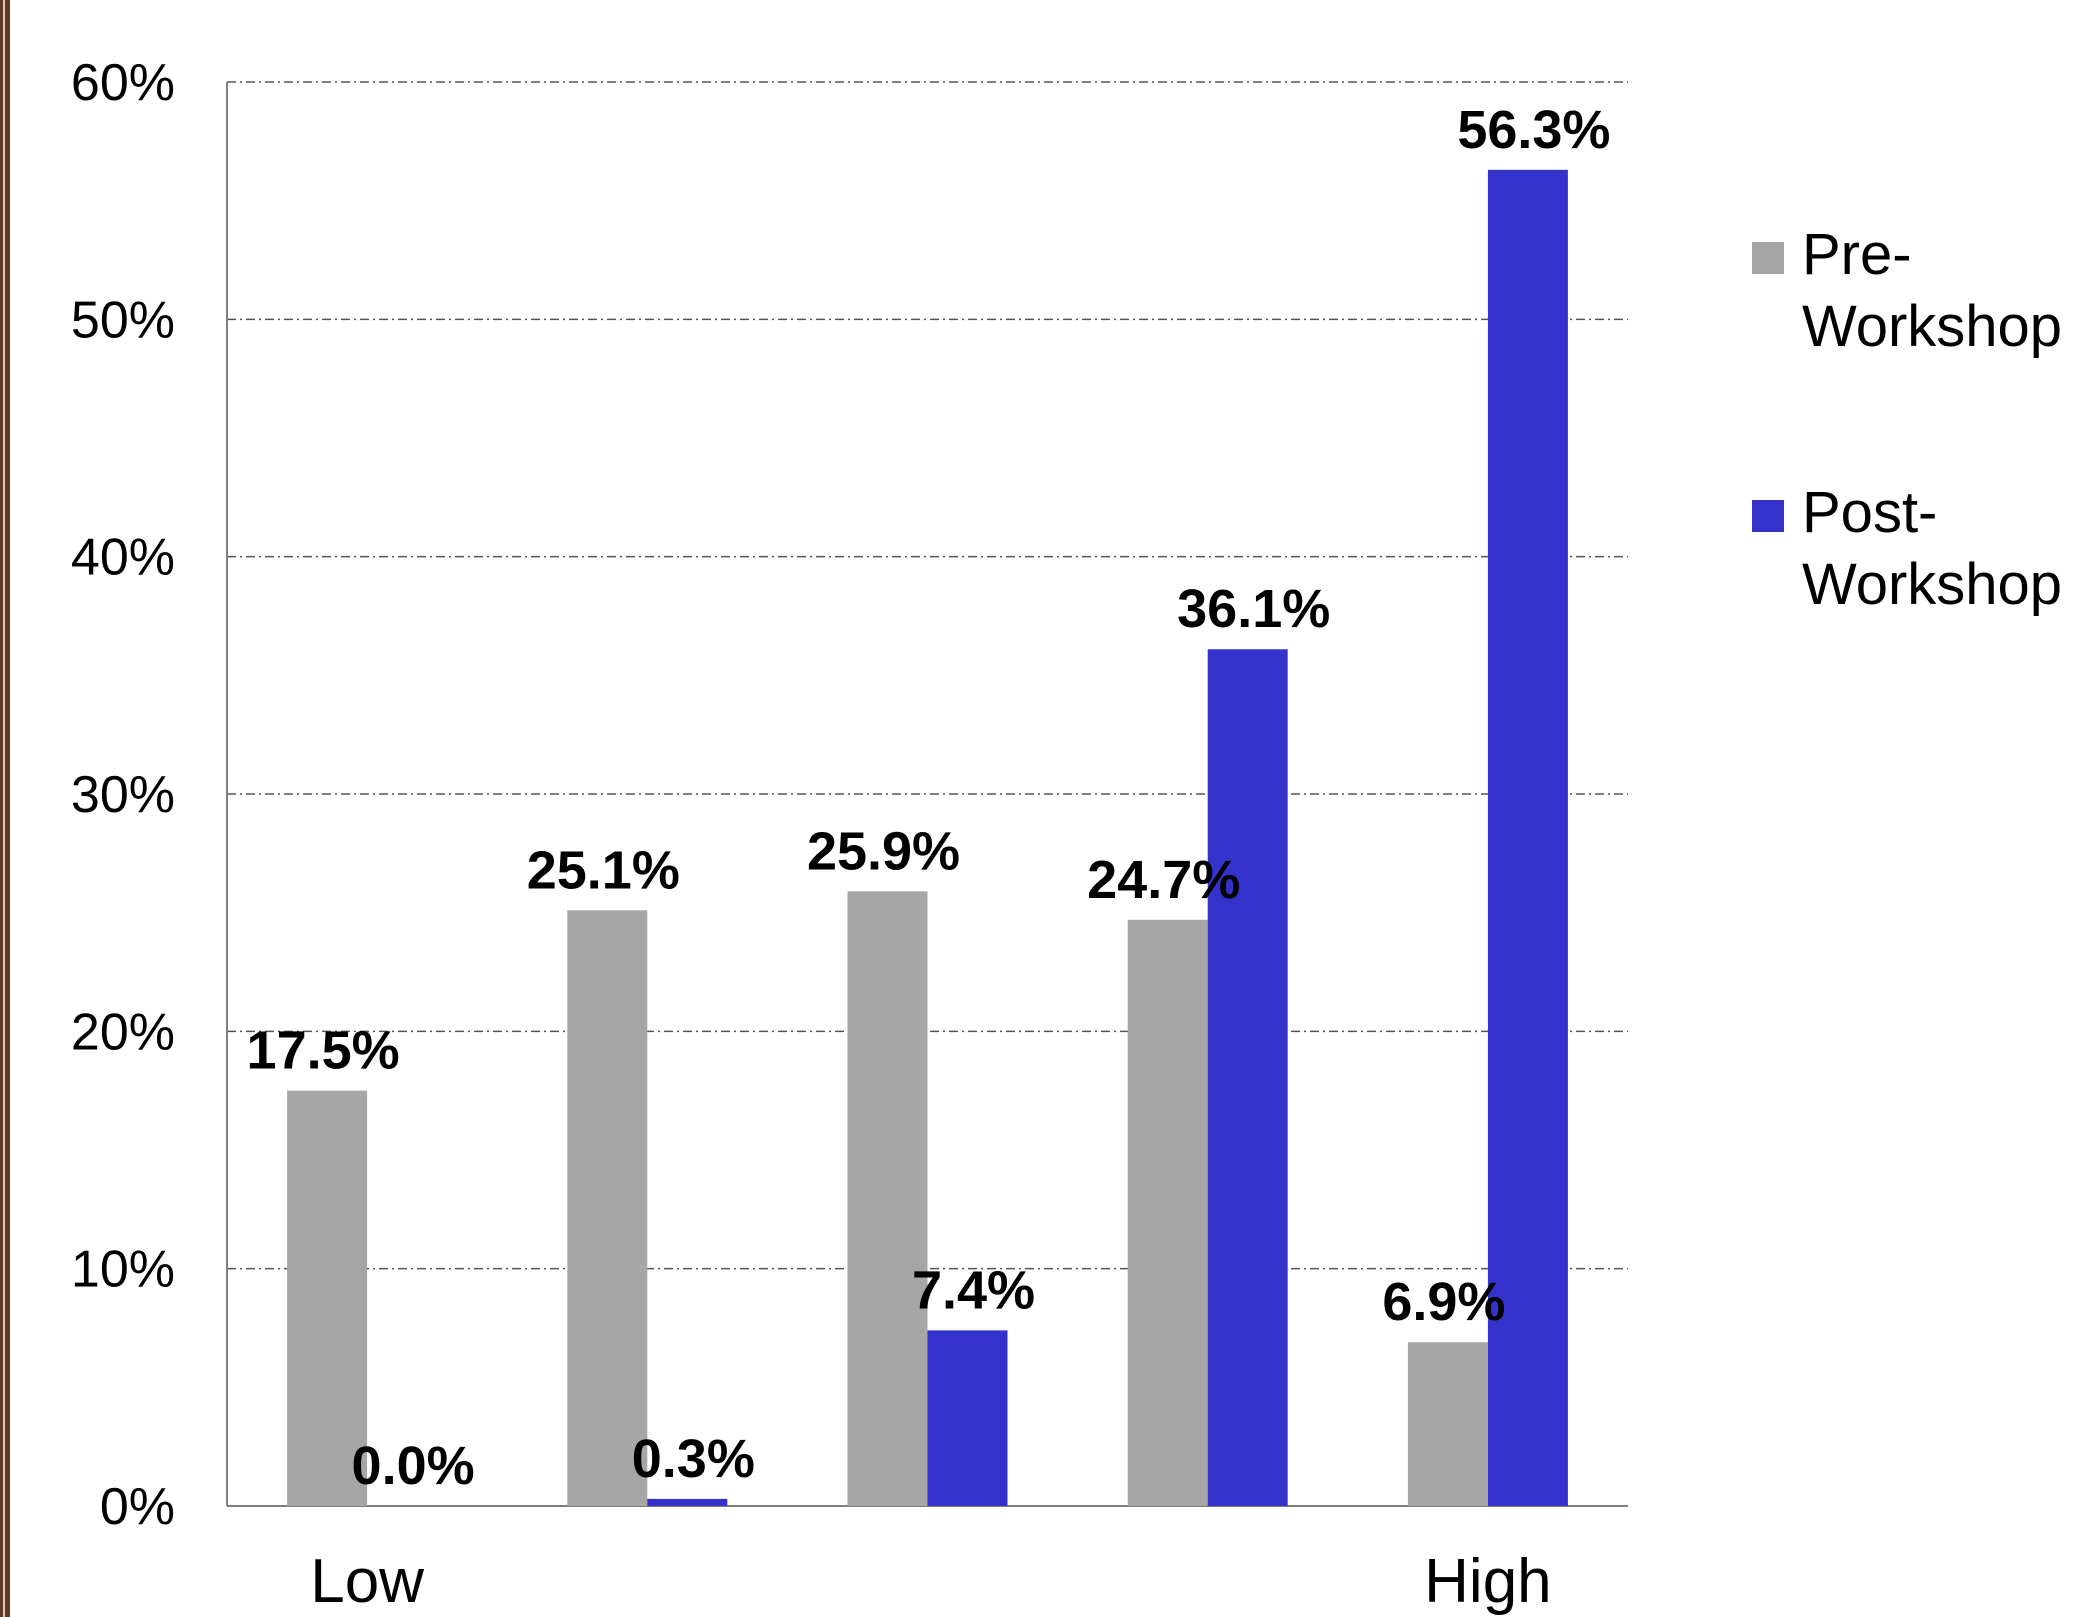 The height and width of the screenshot is (1617, 2090). What do you see at coordinates (930, 1581) in the screenshot?
I see `x-axis-ticks: Low High` at bounding box center [930, 1581].